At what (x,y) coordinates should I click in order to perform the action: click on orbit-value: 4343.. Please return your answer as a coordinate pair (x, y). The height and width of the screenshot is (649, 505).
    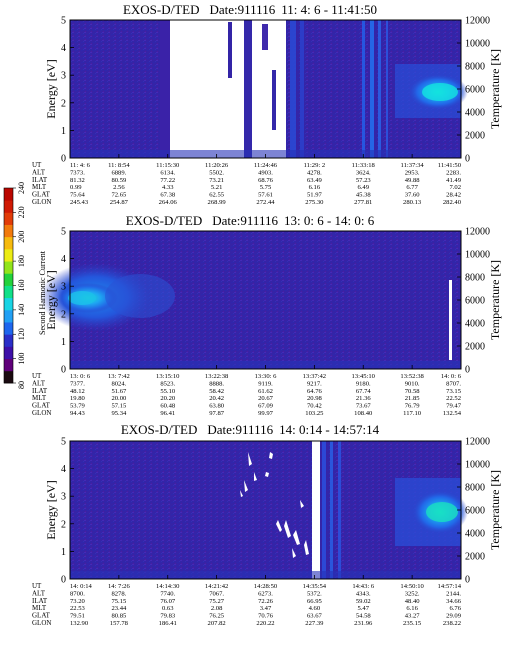
    Looking at the image, I should click on (363, 593).